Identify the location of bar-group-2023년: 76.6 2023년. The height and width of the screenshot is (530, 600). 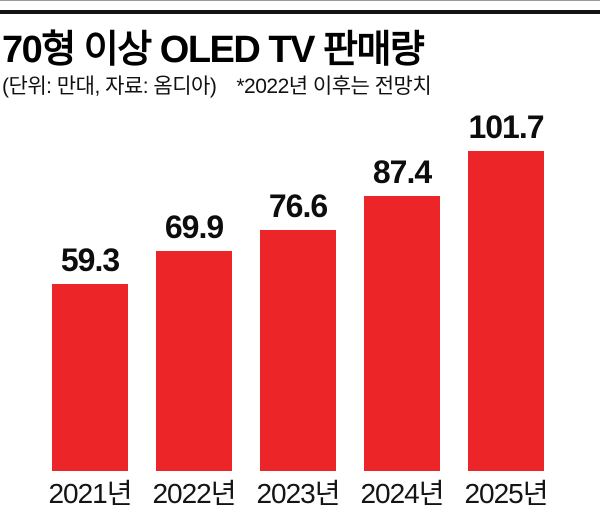
(298, 359).